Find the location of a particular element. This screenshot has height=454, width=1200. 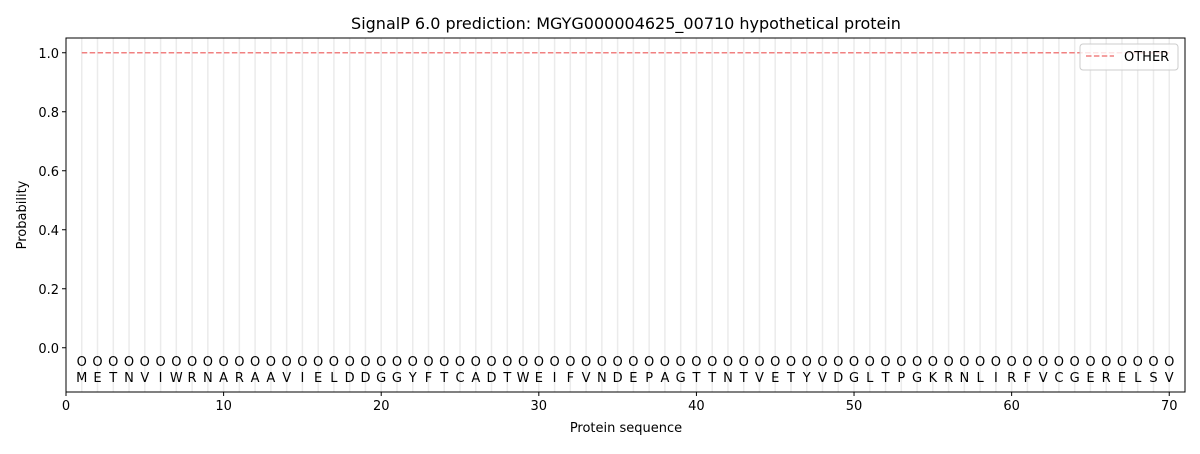

y-ticks: 0.0 0.2 0.4 0.6 0.8 1.0 is located at coordinates (52, 202).